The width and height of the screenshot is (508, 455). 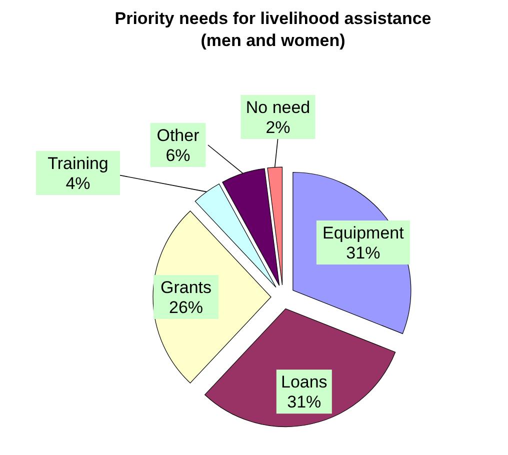 I want to click on slice-label: No need, so click(x=278, y=107).